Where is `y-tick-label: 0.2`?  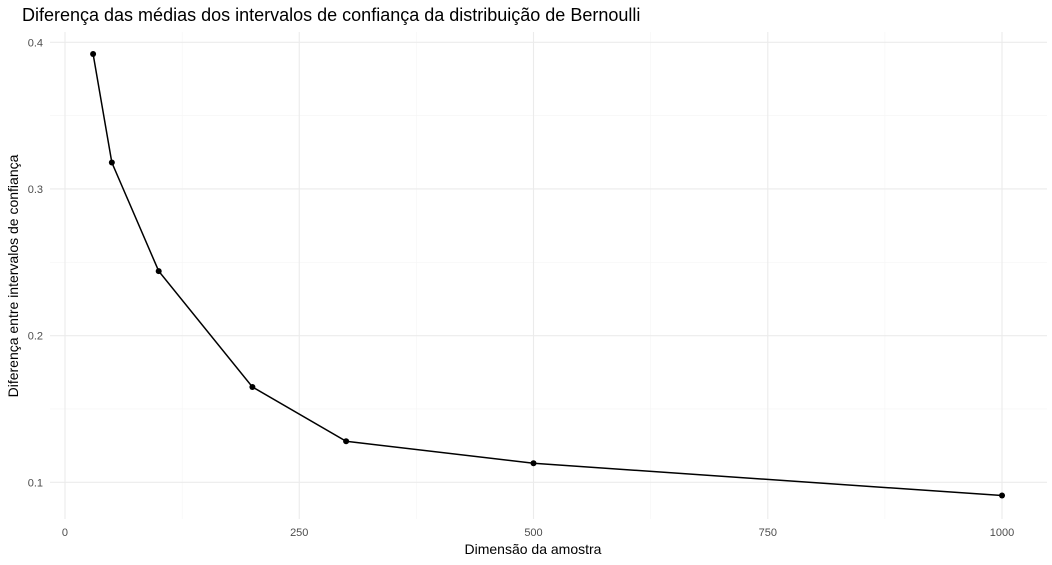
y-tick-label: 0.2 is located at coordinates (35, 337).